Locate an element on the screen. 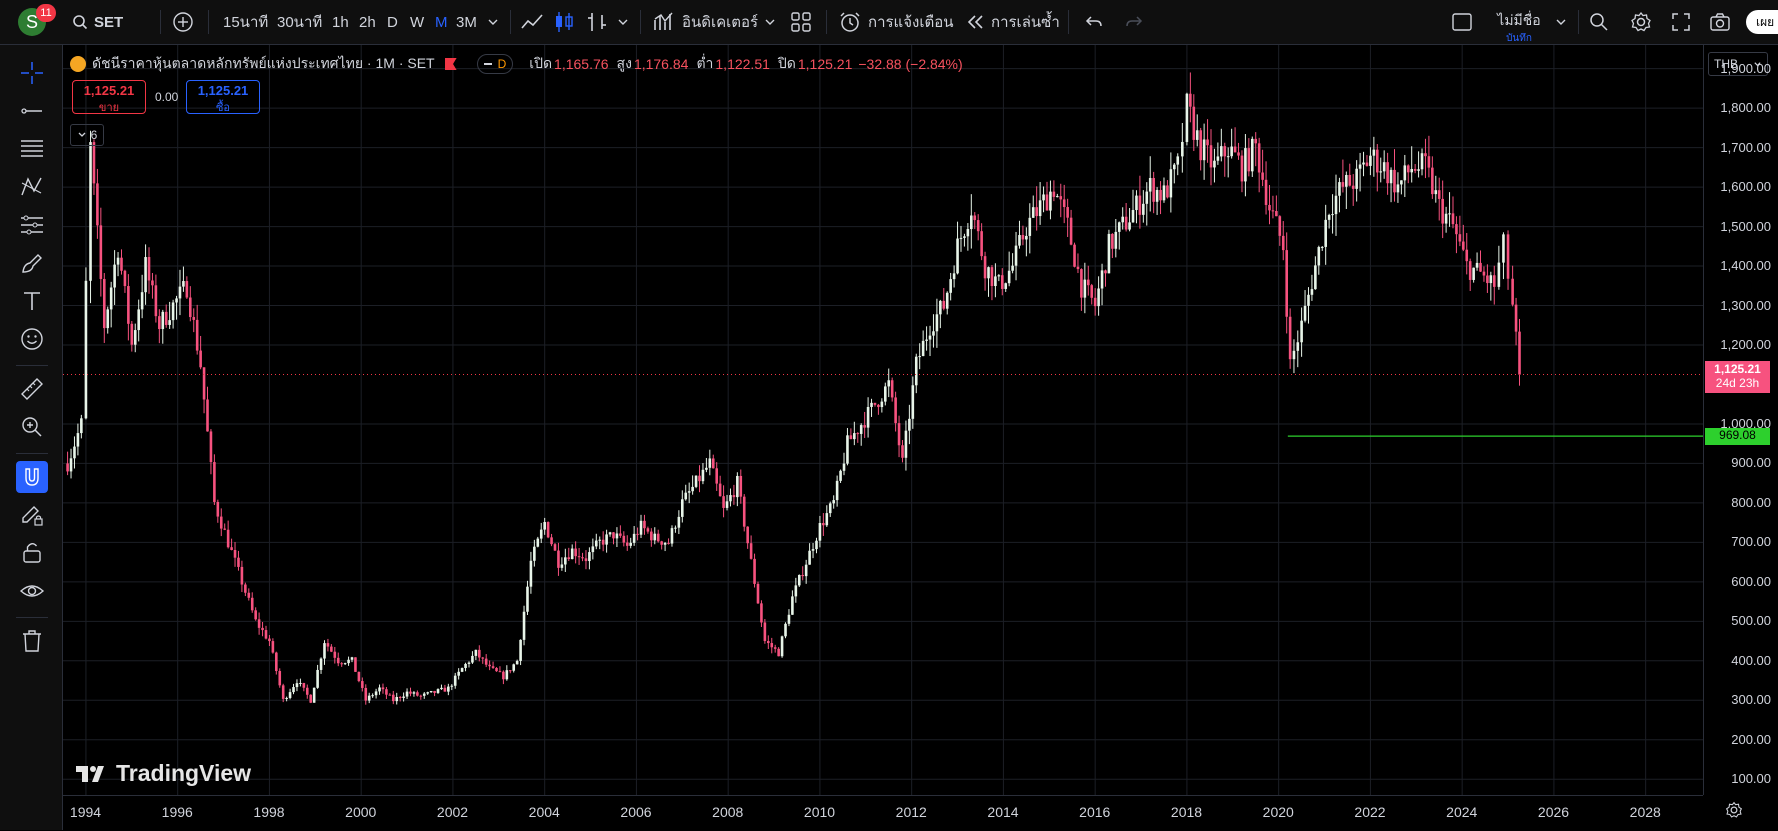  interval-3month: 3M is located at coordinates (466, 22).